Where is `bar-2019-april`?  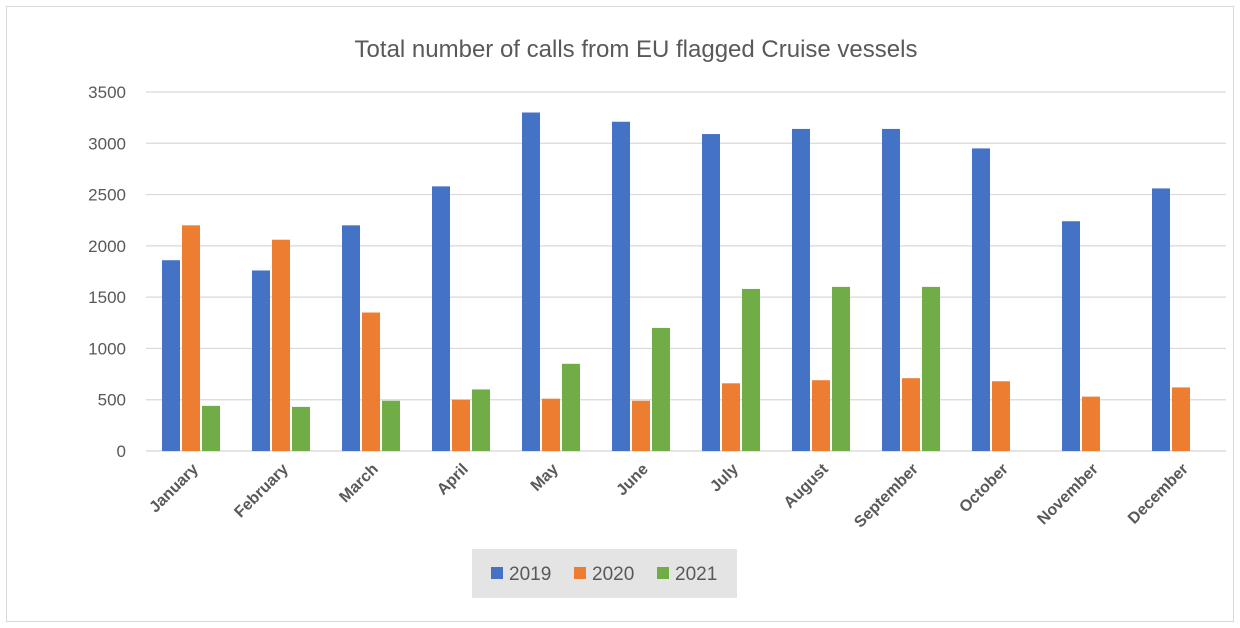 bar-2019-april is located at coordinates (441, 318).